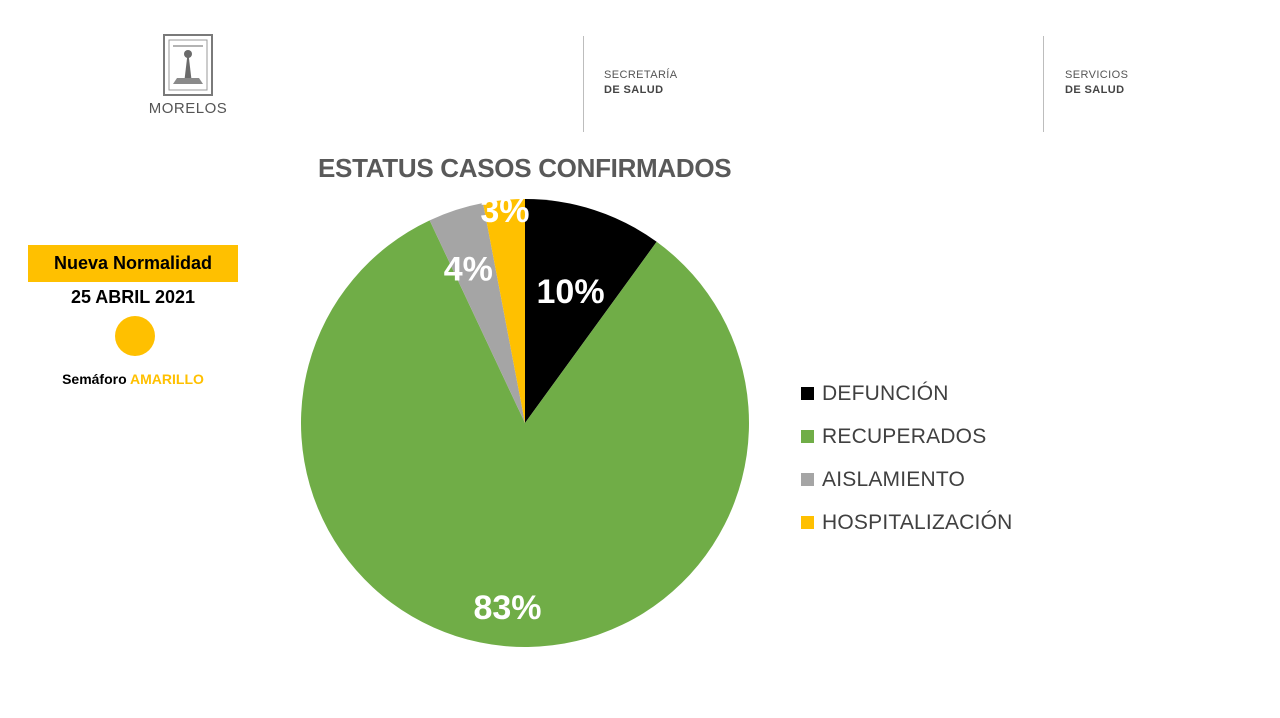 This screenshot has width=1280, height=718. I want to click on morelos-logo: MORELOS, so click(188, 75).